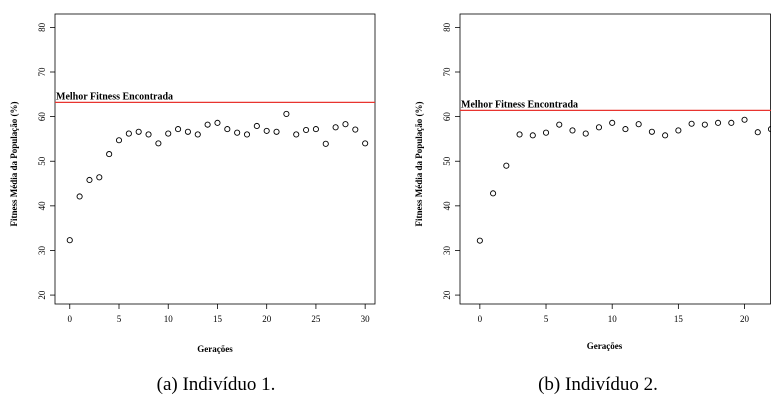 This screenshot has width=771, height=403. What do you see at coordinates (316, 319) in the screenshot?
I see `x-tick-label: 25` at bounding box center [316, 319].